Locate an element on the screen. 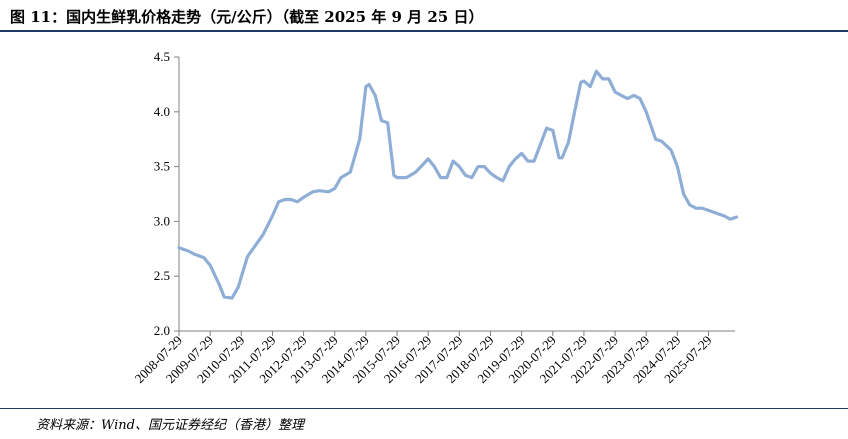 Image resolution: width=848 pixels, height=439 pixels. top-rule is located at coordinates (424, 31).